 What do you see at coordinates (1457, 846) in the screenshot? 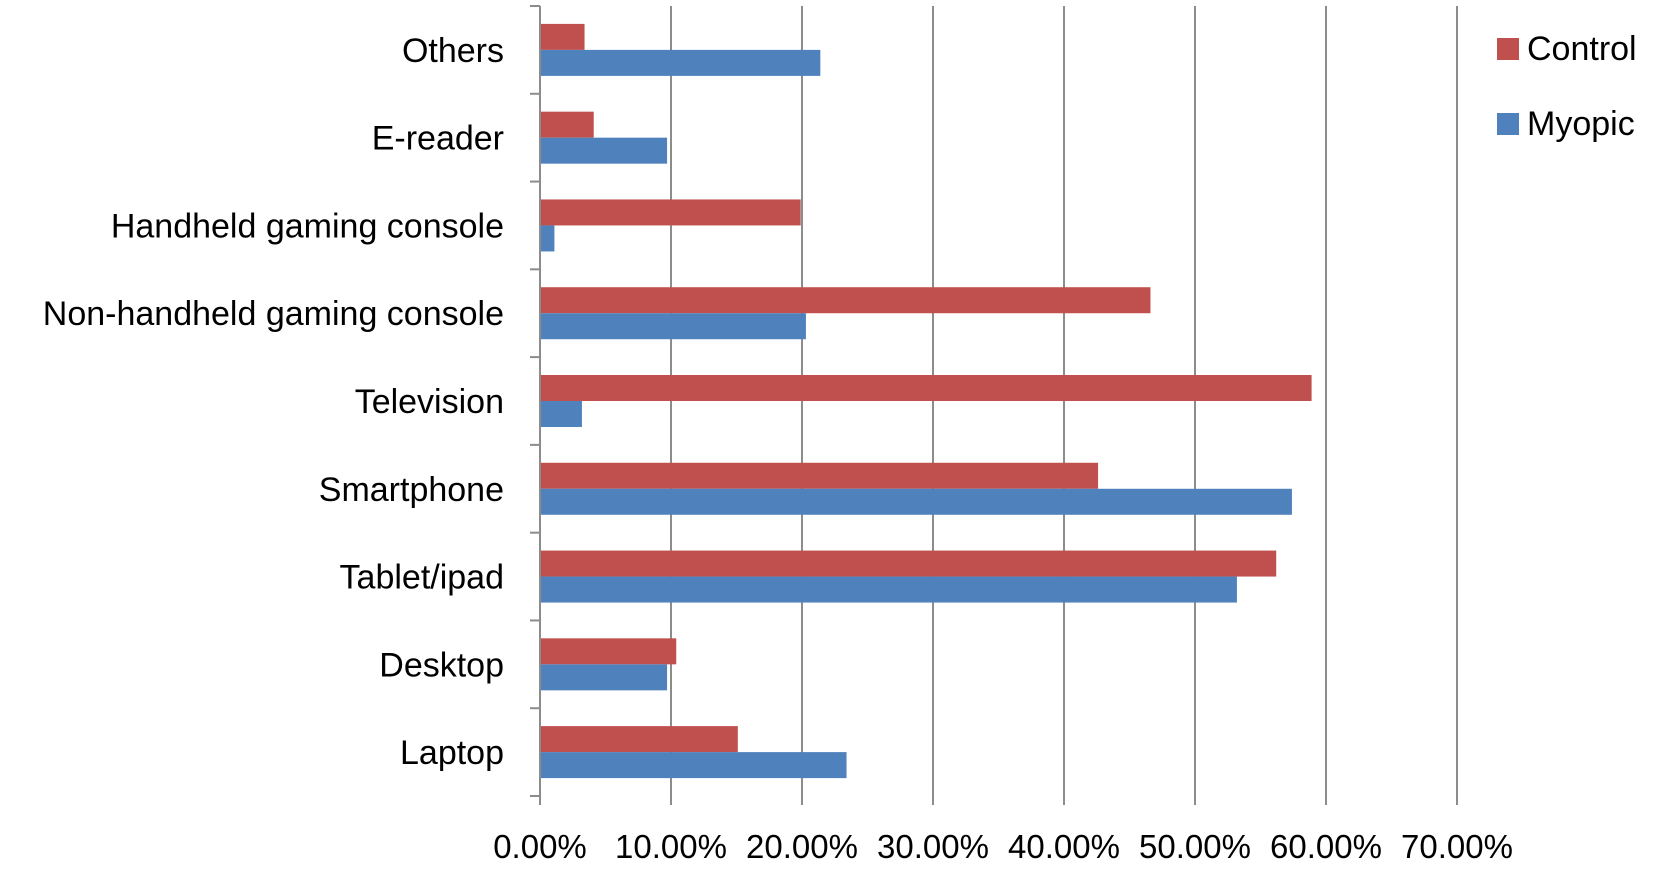
I see `x-tick-label: 70.00%` at bounding box center [1457, 846].